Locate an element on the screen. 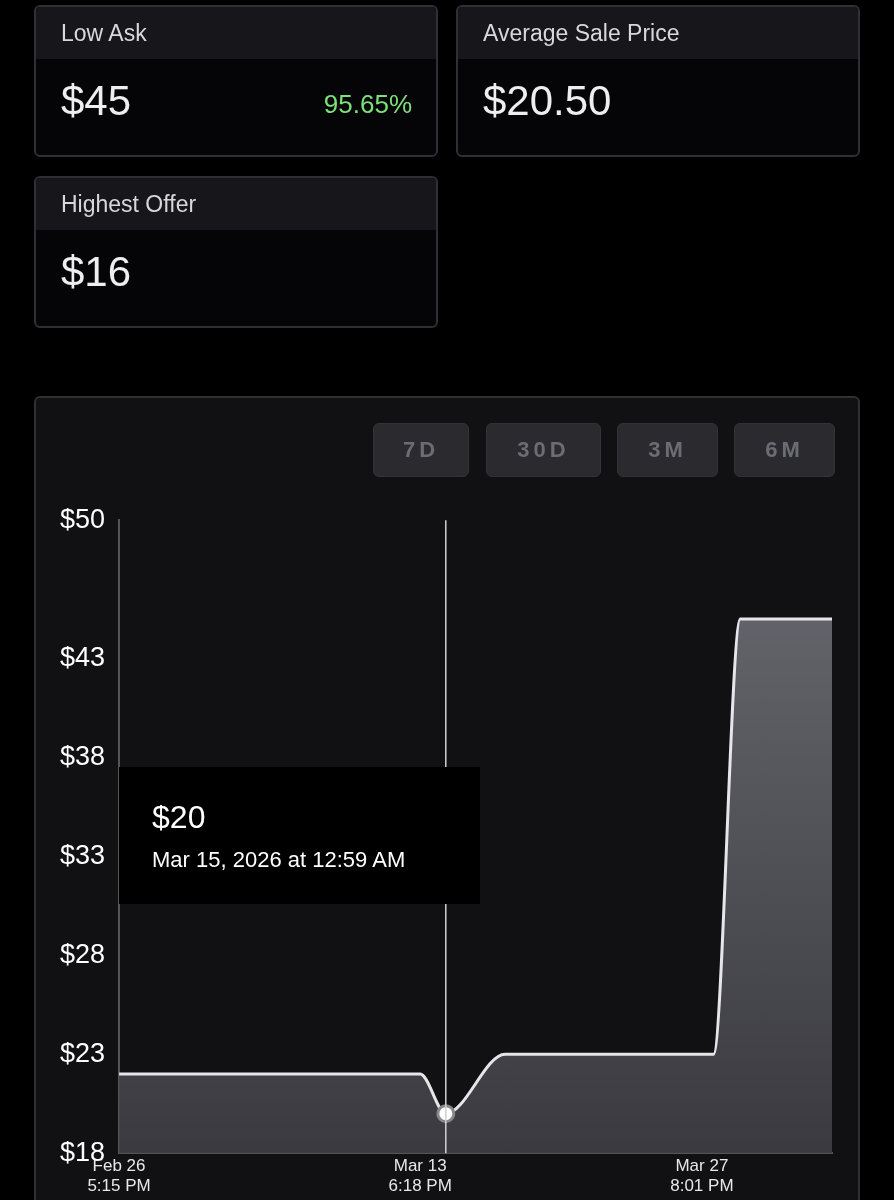  y-tick-label: $38 is located at coordinates (82, 756).